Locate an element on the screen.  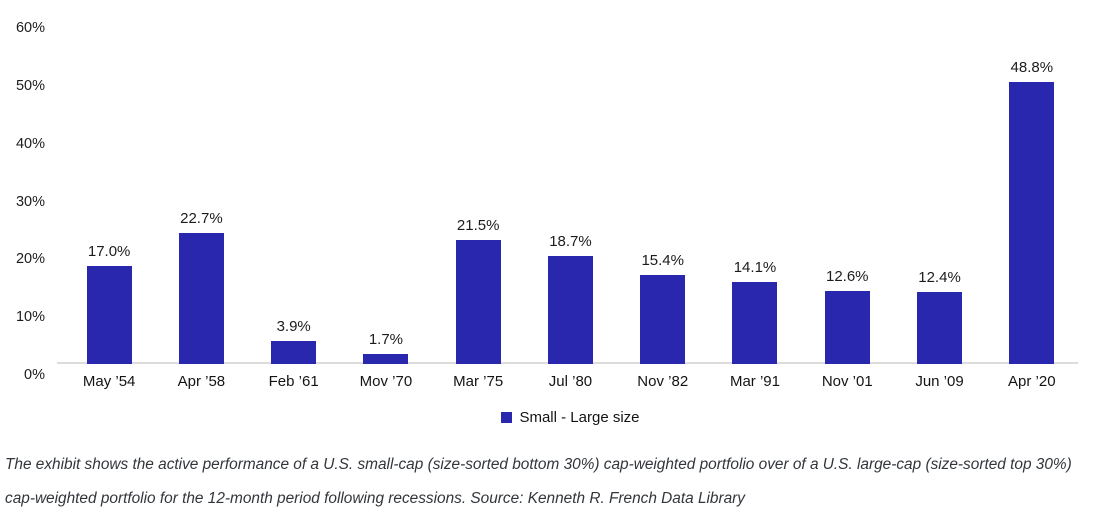
bar-slot: 15.4% is located at coordinates (663, 190).